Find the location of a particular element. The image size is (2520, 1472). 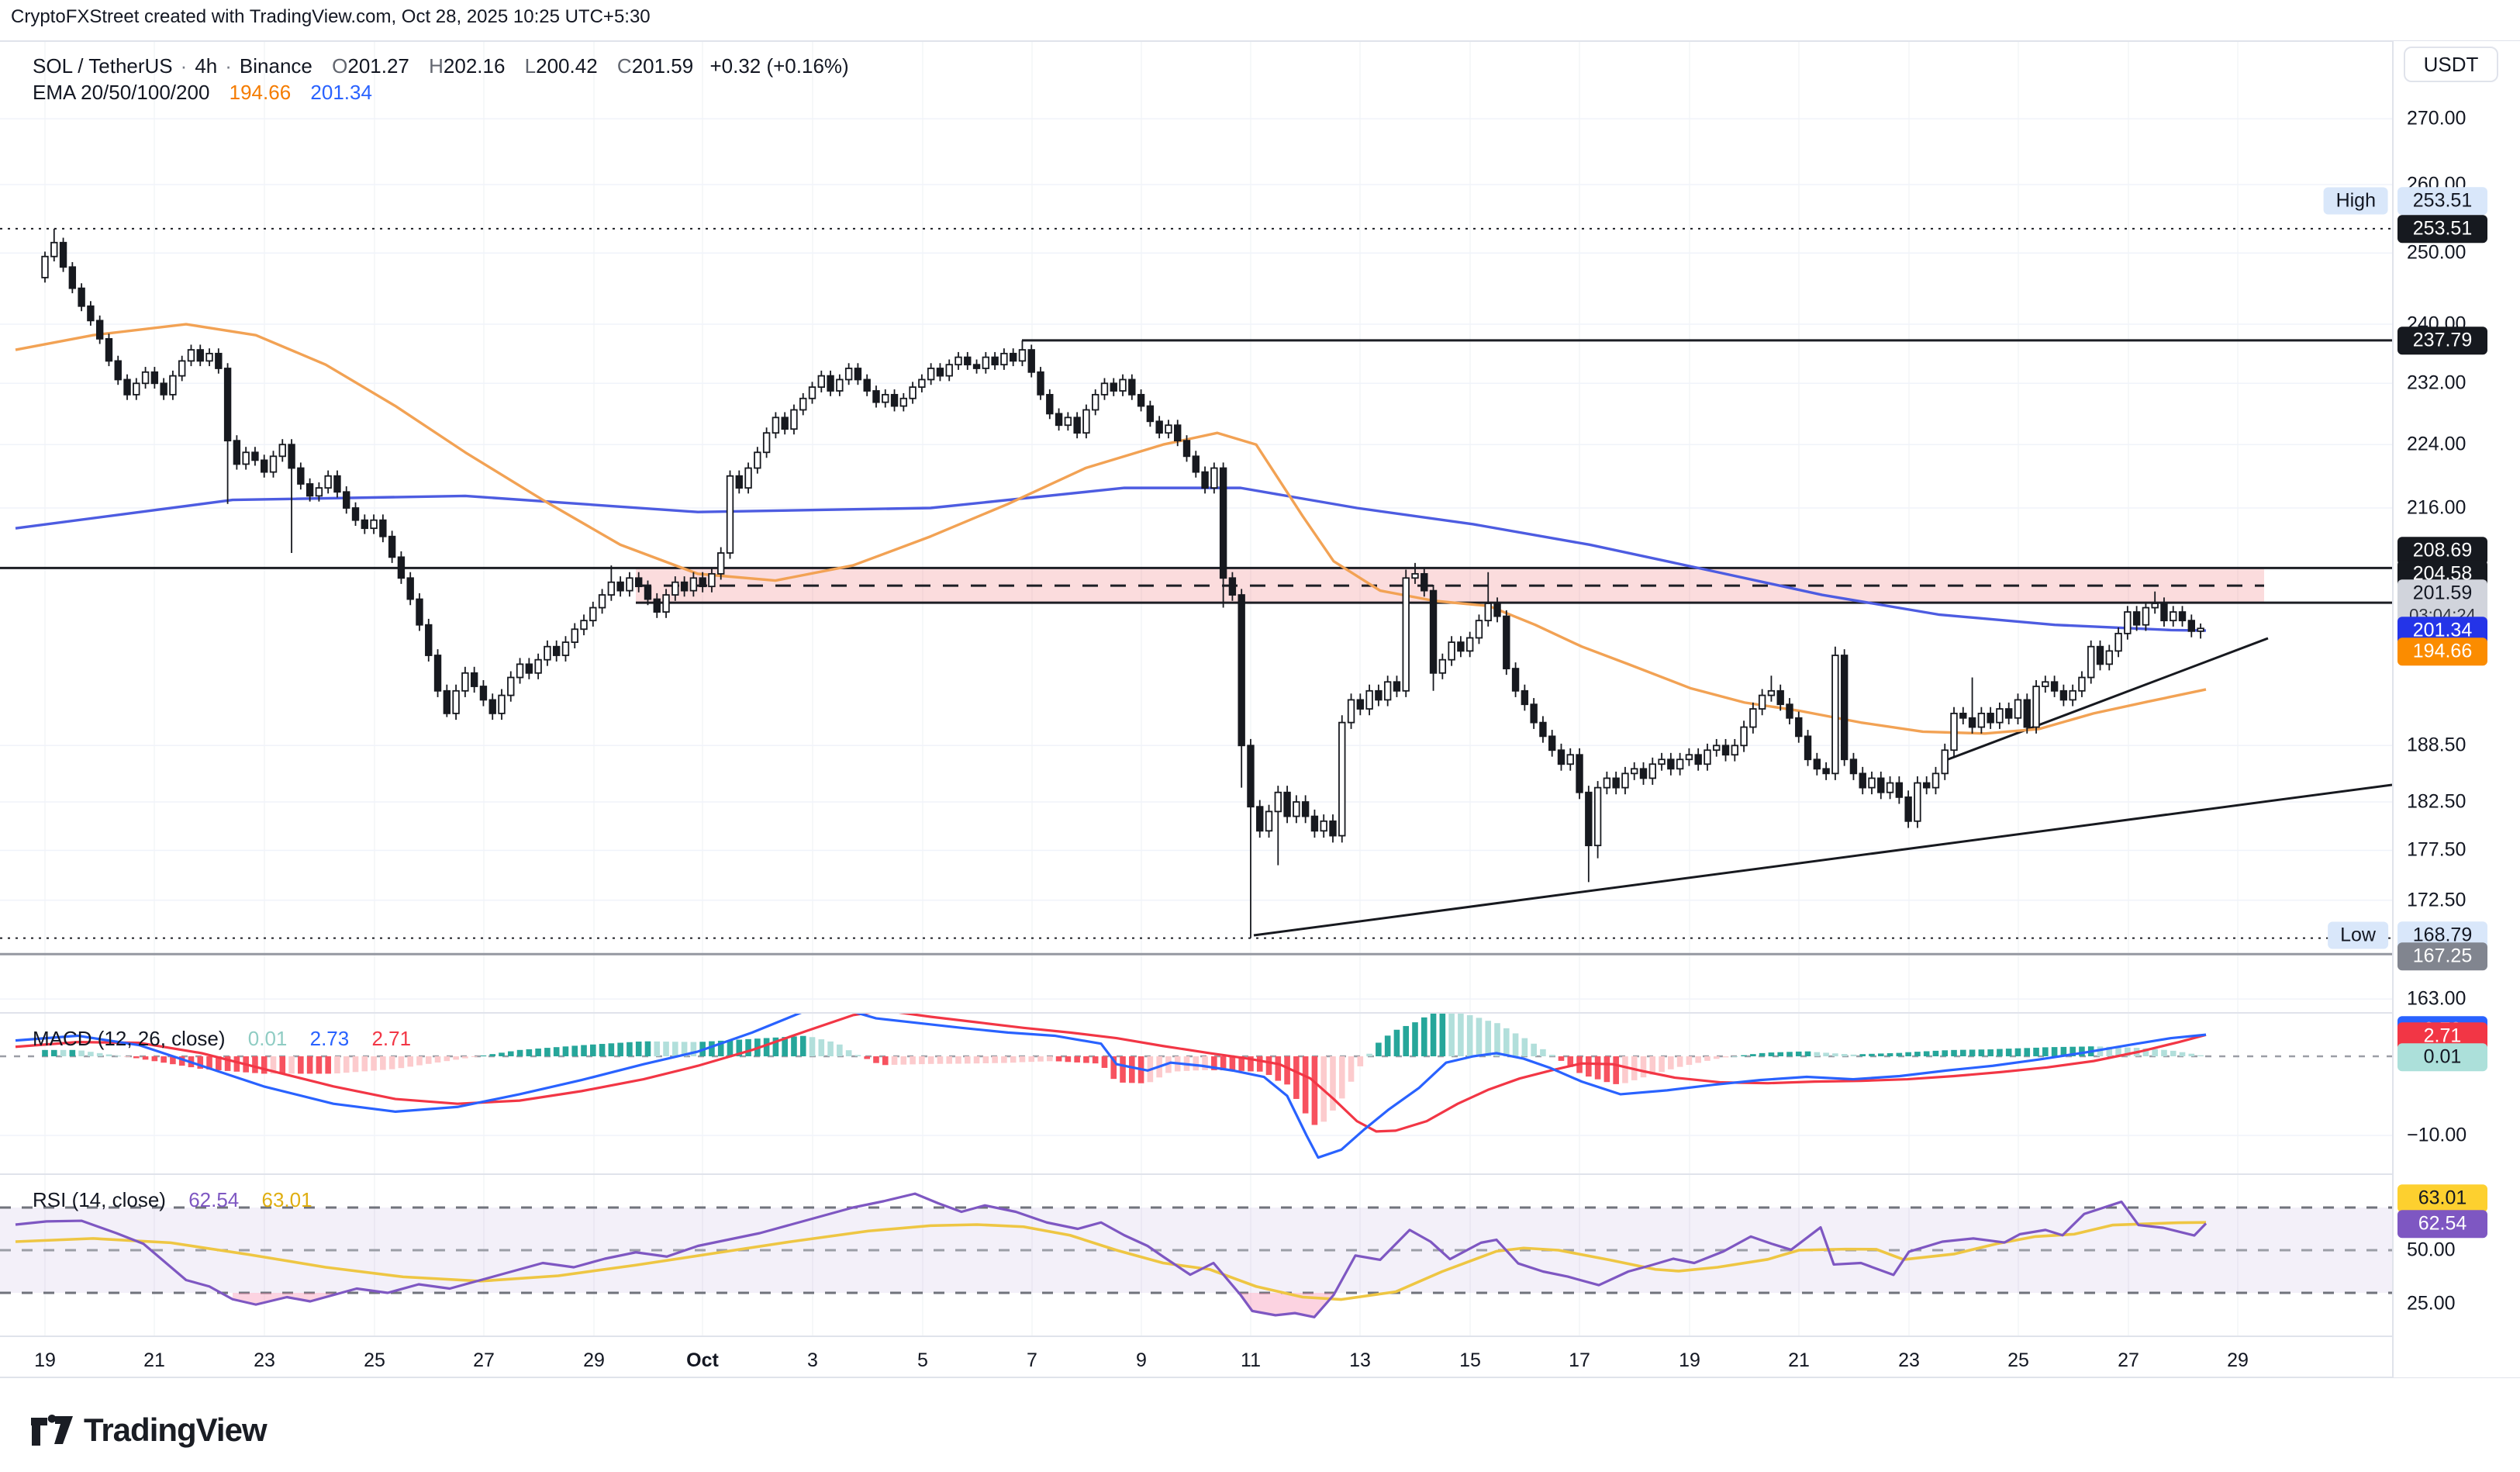

tradingview-logo-icon is located at coordinates (52, 1430).